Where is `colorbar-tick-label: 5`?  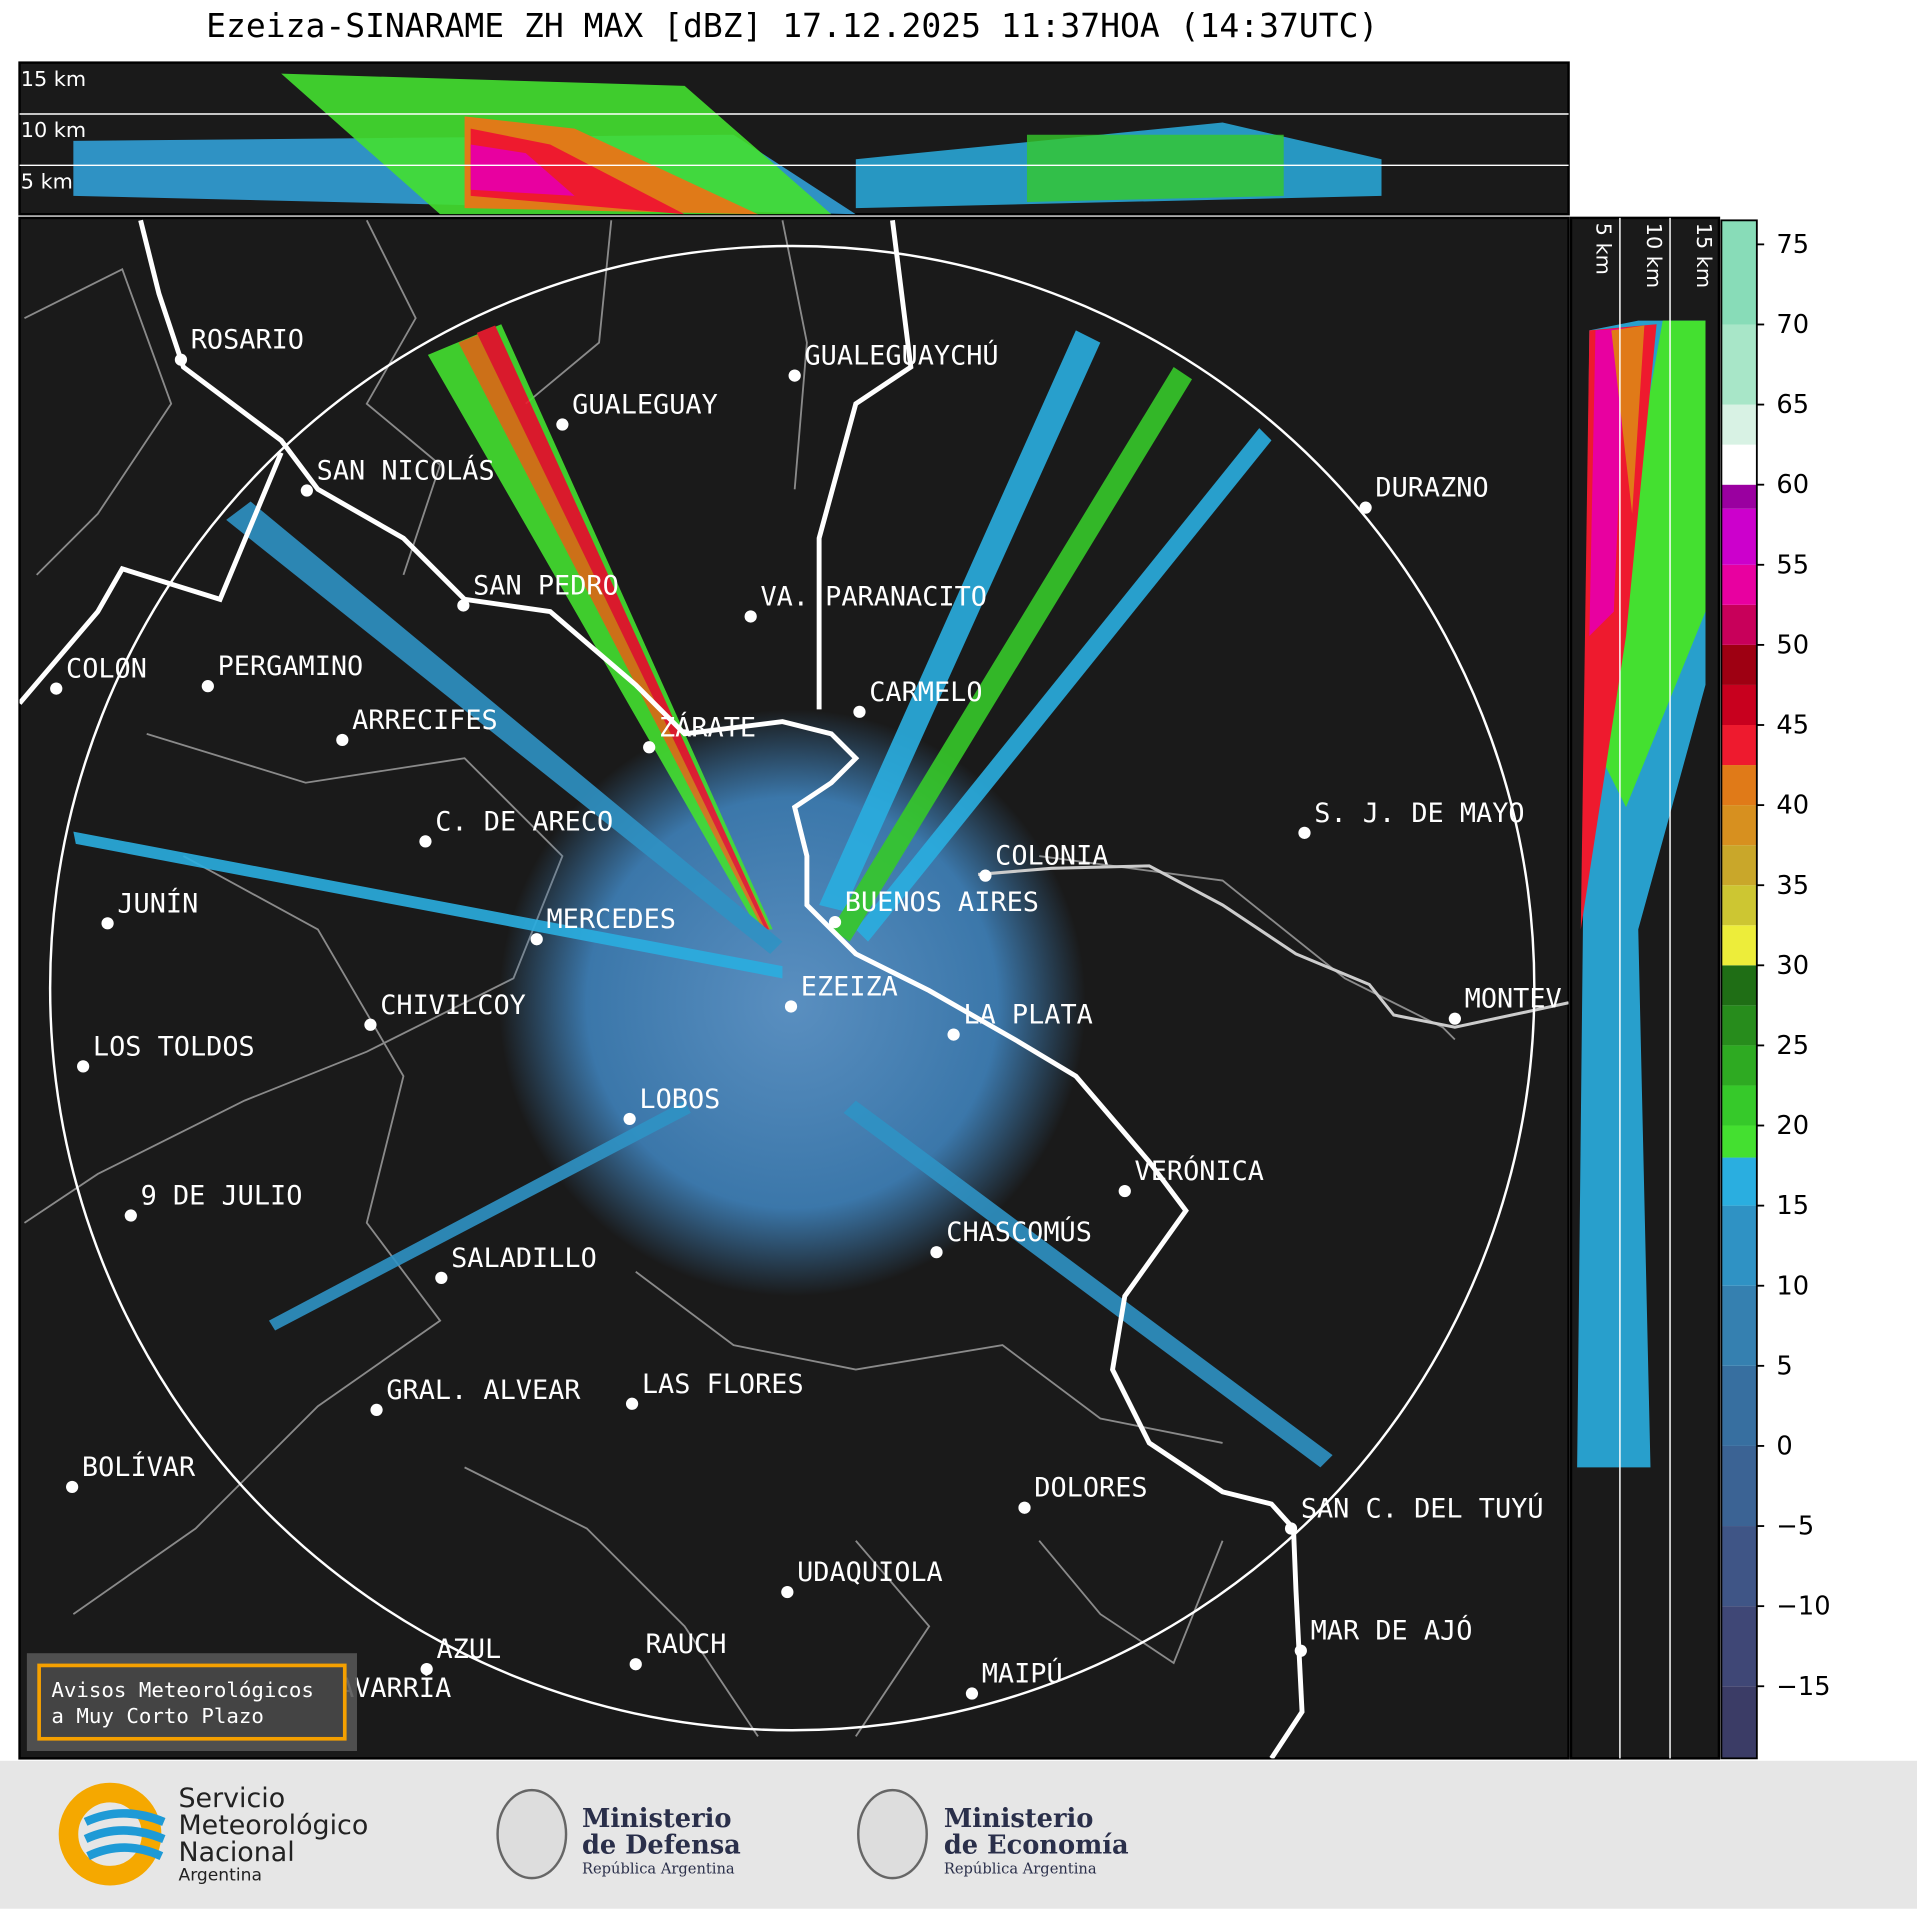
colorbar-tick-label: 5 is located at coordinates (1784, 1366).